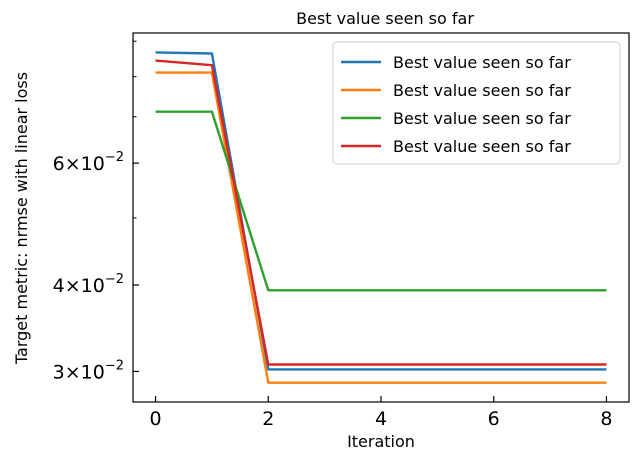  I want to click on y-tick-label: 6×10⁻², so click(88, 162).